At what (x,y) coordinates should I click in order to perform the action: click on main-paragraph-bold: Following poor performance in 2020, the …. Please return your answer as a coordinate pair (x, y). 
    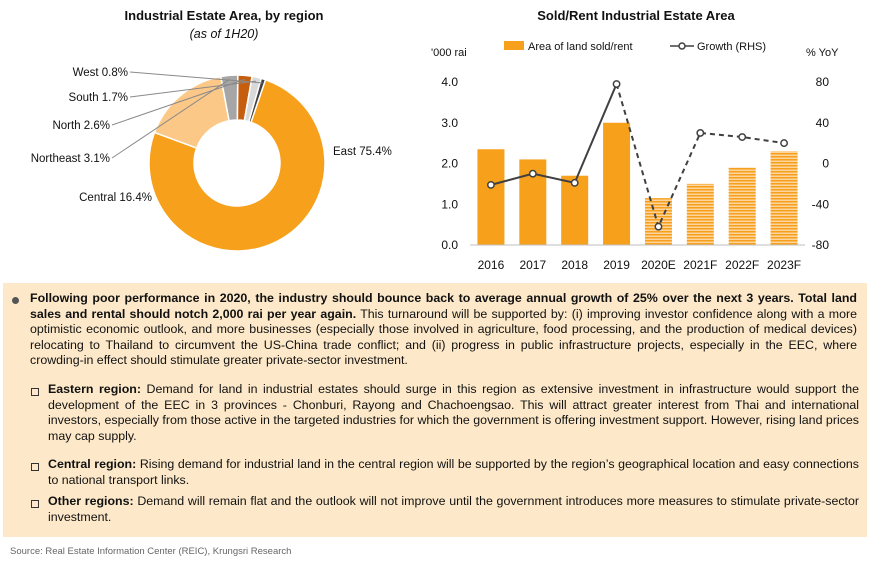
    Looking at the image, I should click on (443, 306).